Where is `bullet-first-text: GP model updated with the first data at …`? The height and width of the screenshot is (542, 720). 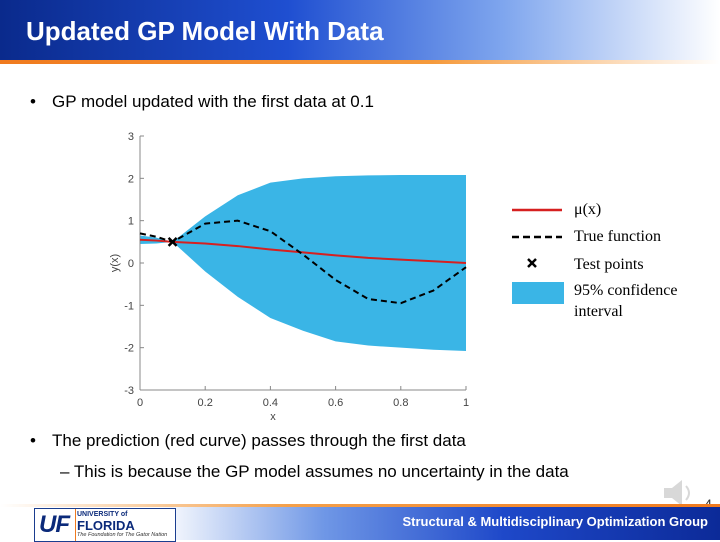 bullet-first-text: GP model updated with the first data at … is located at coordinates (213, 101).